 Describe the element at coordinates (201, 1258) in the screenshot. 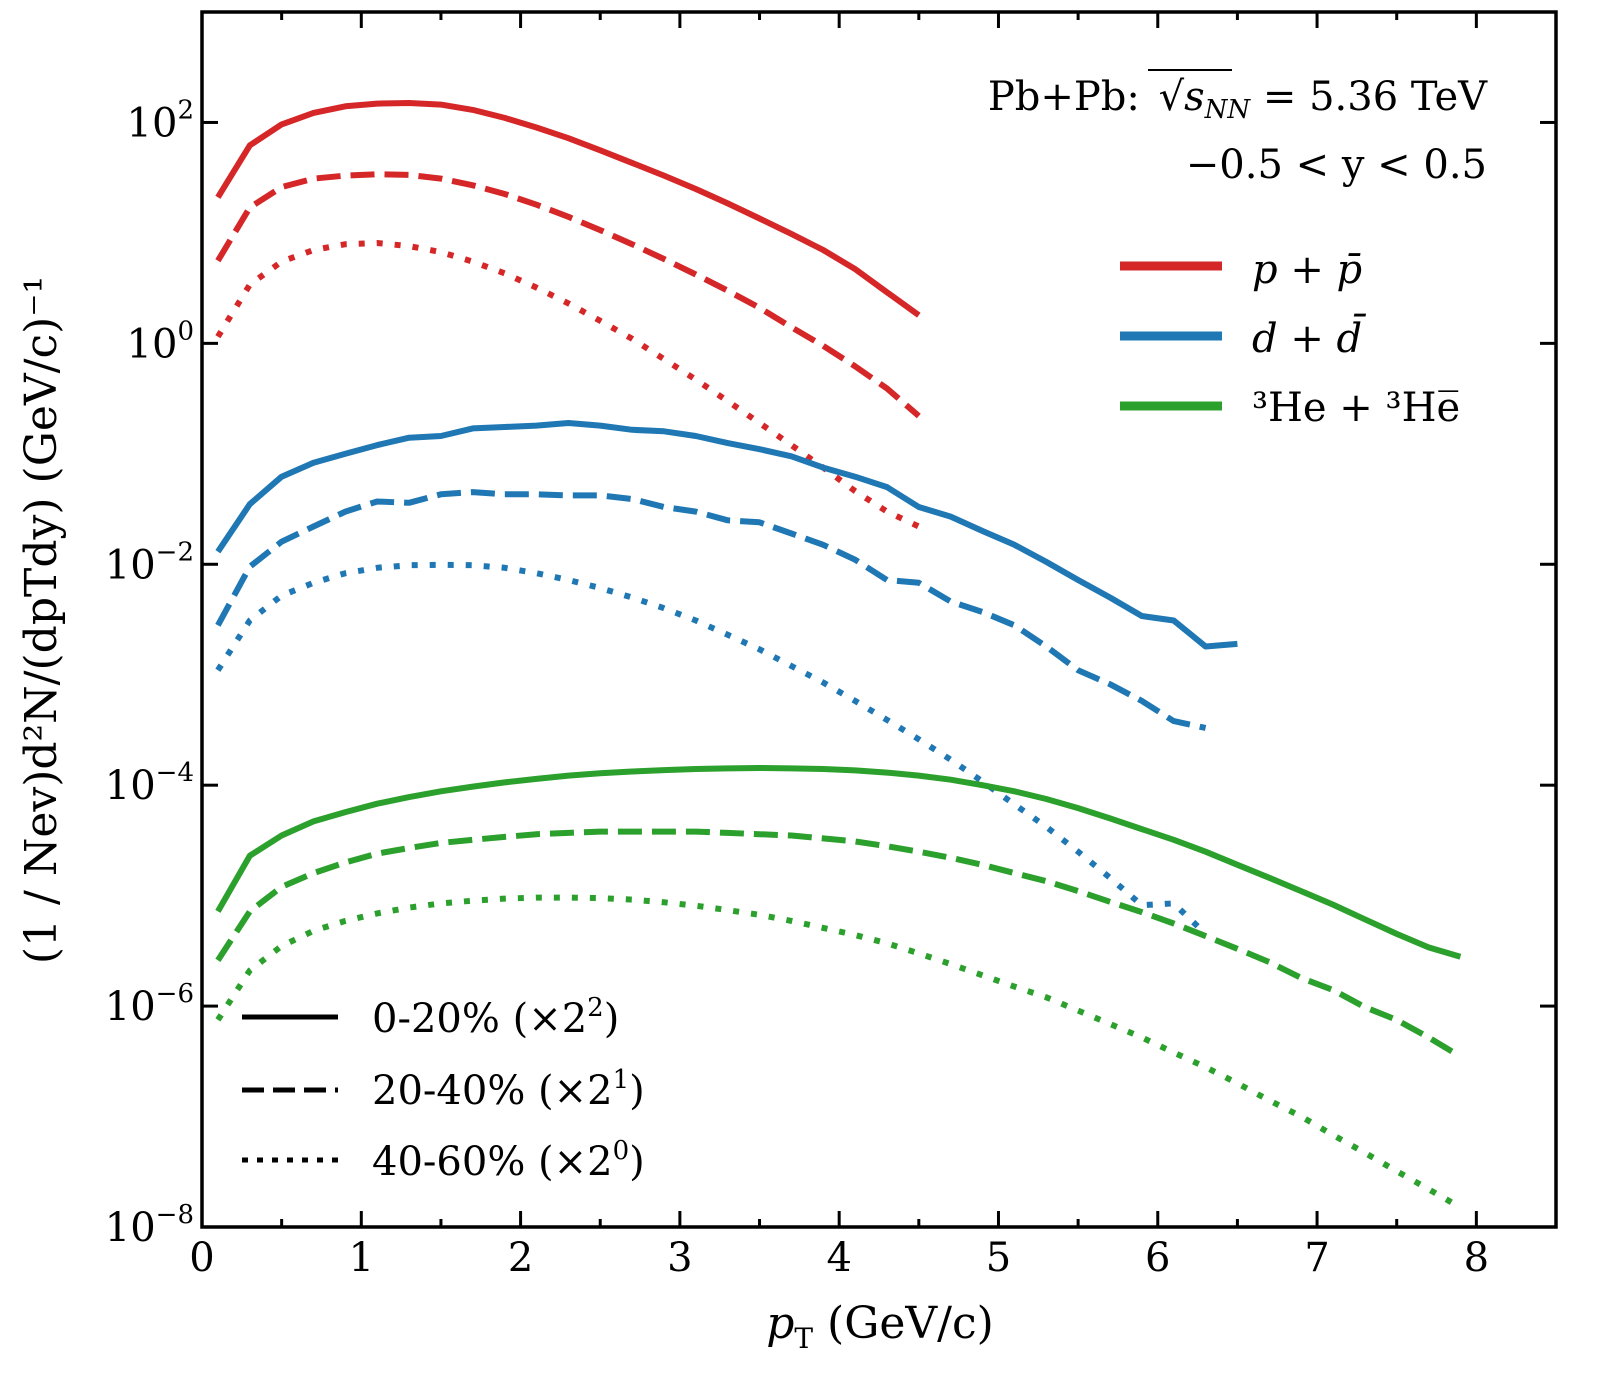

I see `x-tick-label: 0` at that location.